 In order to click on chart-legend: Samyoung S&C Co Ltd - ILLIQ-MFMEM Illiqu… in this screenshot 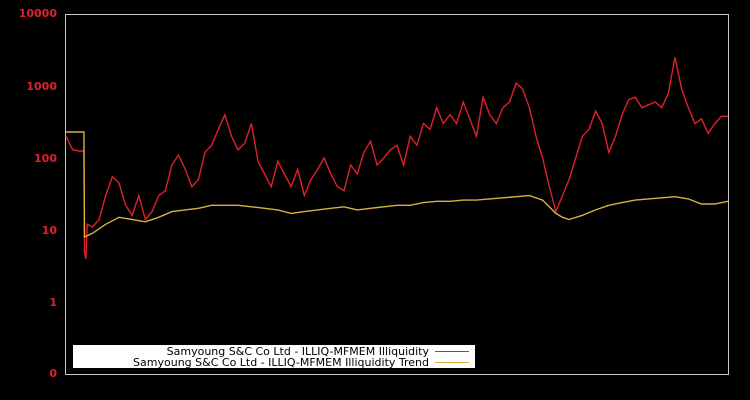, I will do `click(274, 356)`.